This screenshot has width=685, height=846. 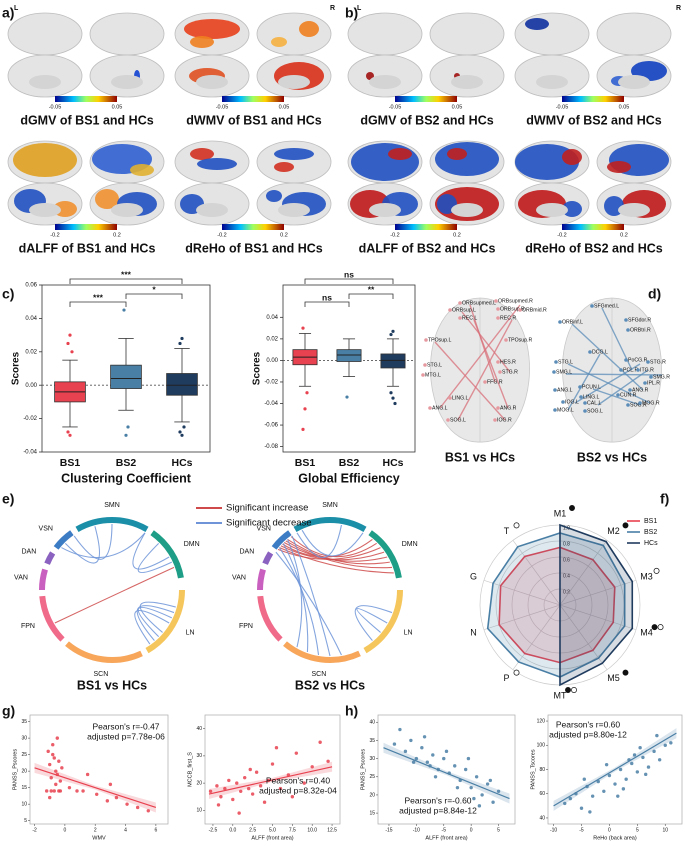 What do you see at coordinates (246, 551) in the screenshot?
I see `network-label: DAN` at bounding box center [246, 551].